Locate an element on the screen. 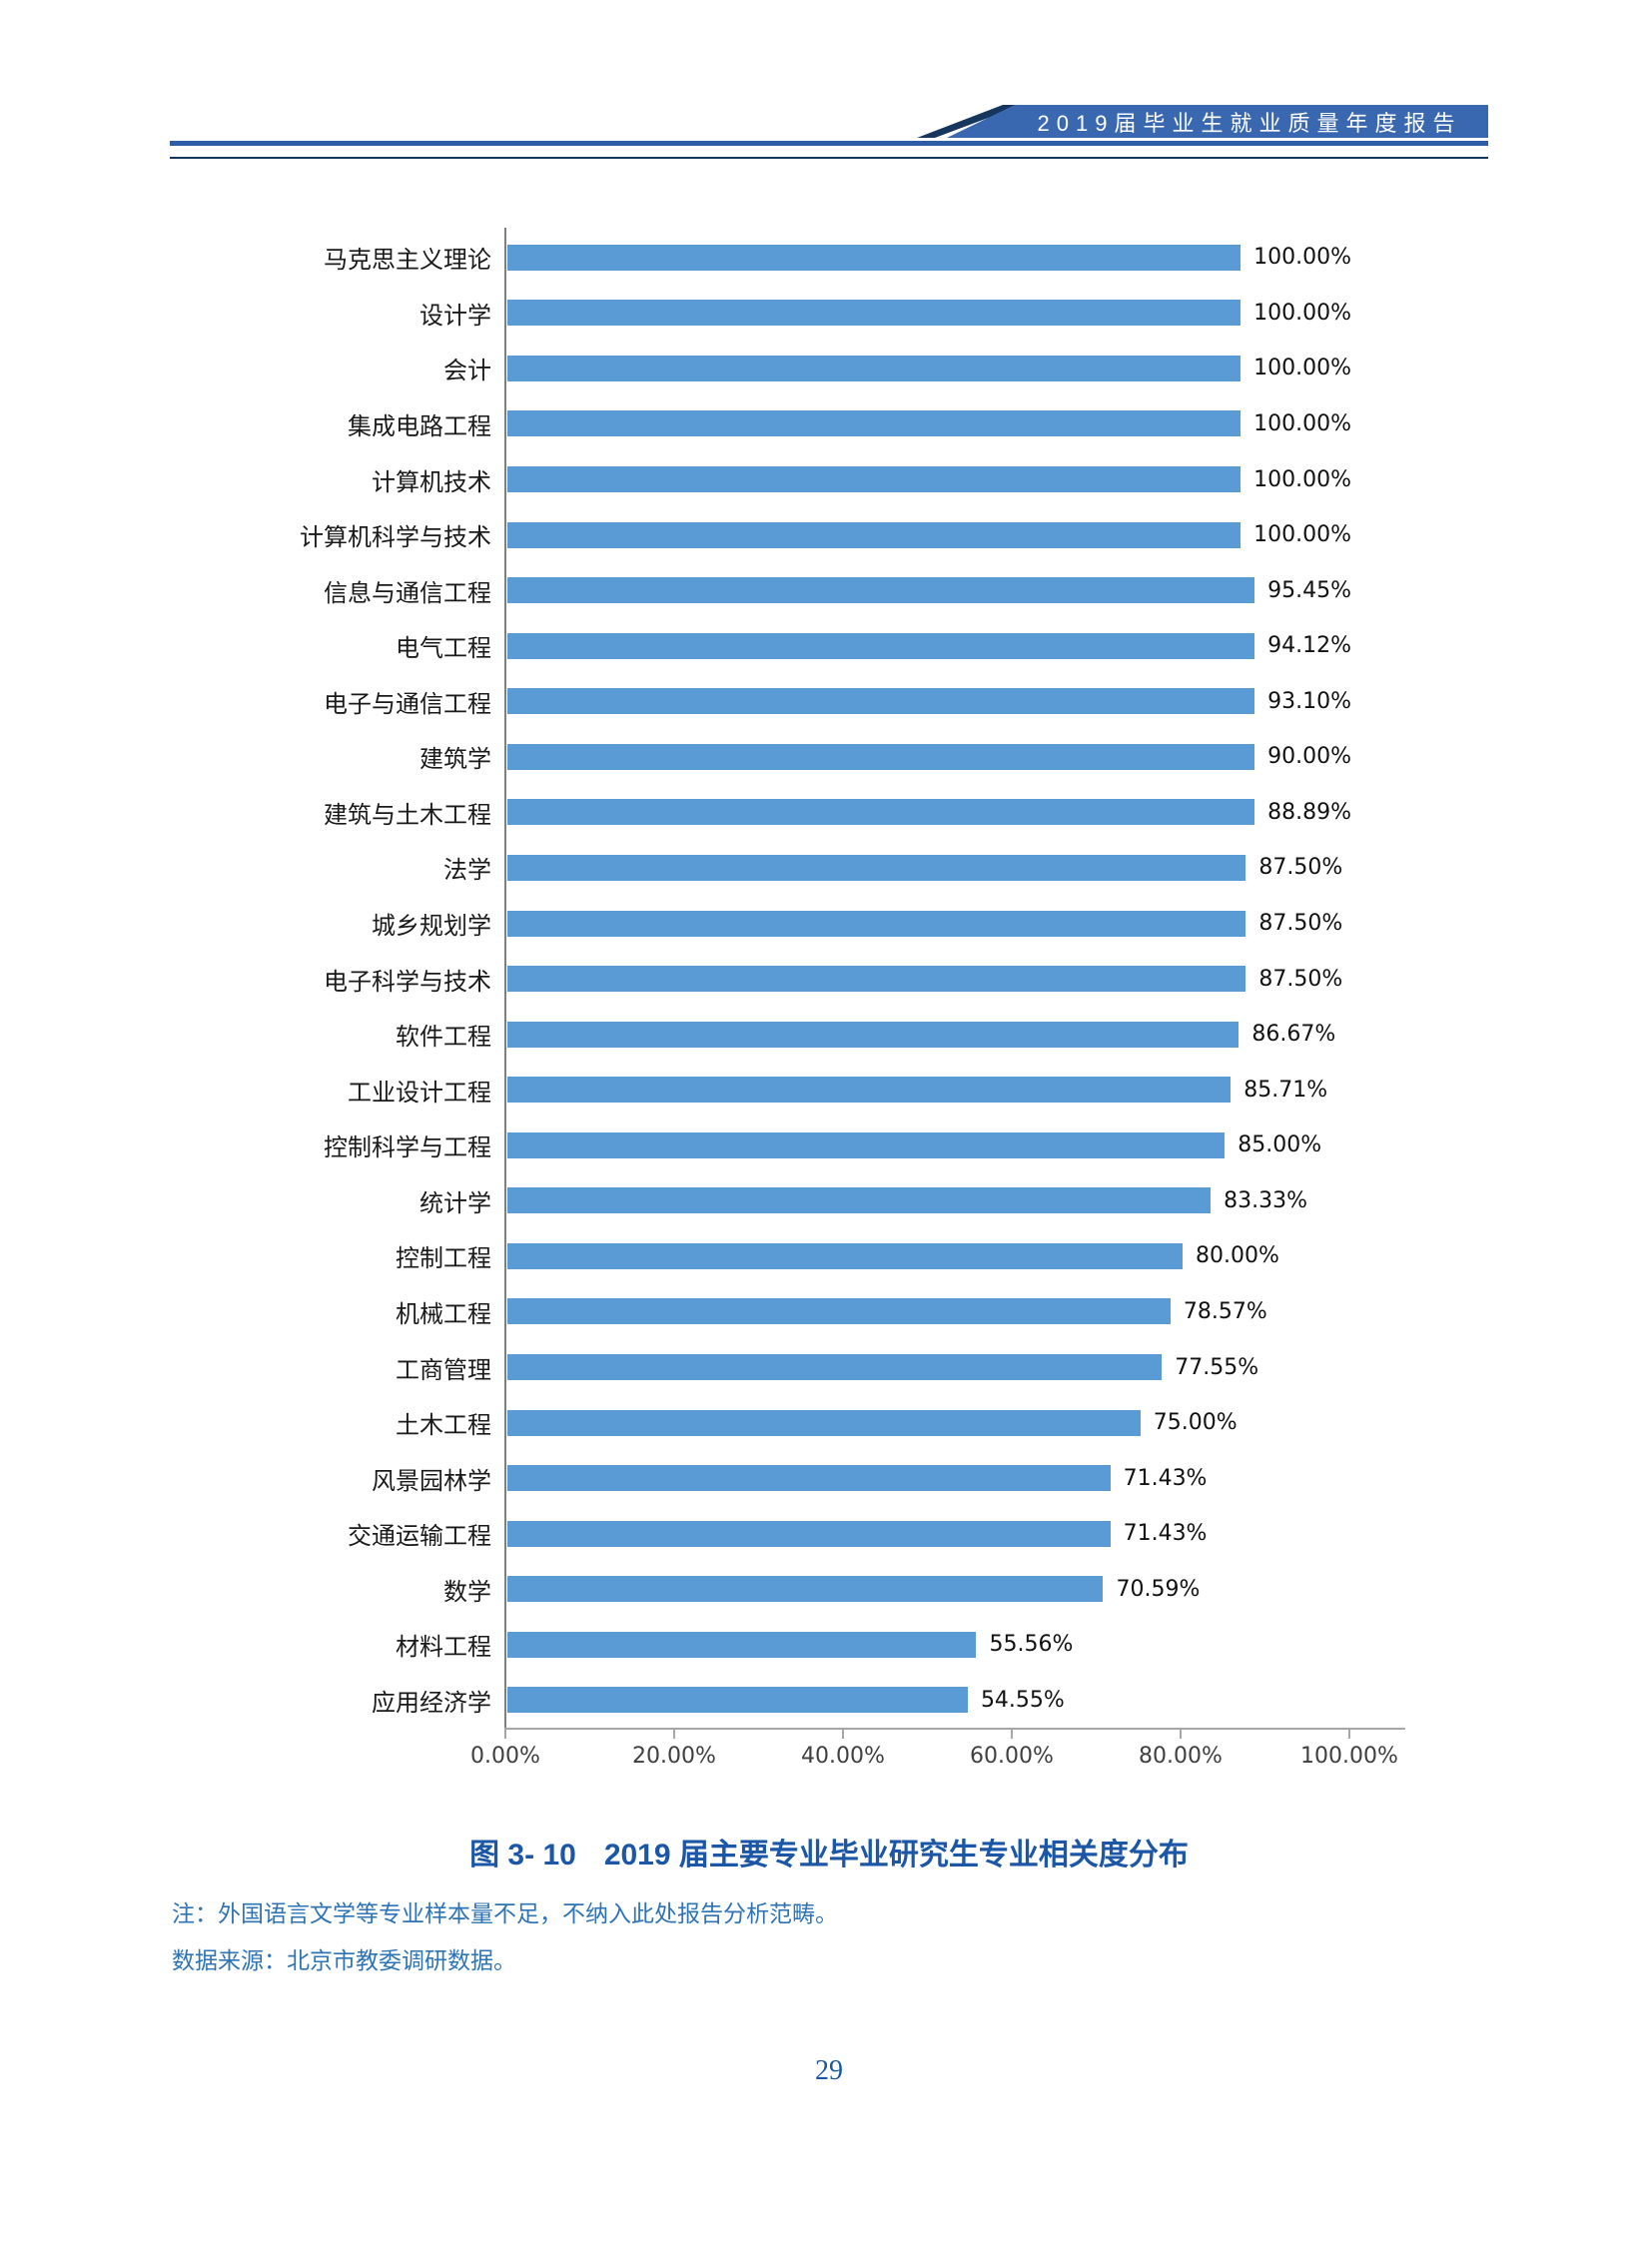 Image resolution: width=1652 pixels, height=2242 pixels. chart-row: 土木工程 75.00% is located at coordinates (834, 1423).